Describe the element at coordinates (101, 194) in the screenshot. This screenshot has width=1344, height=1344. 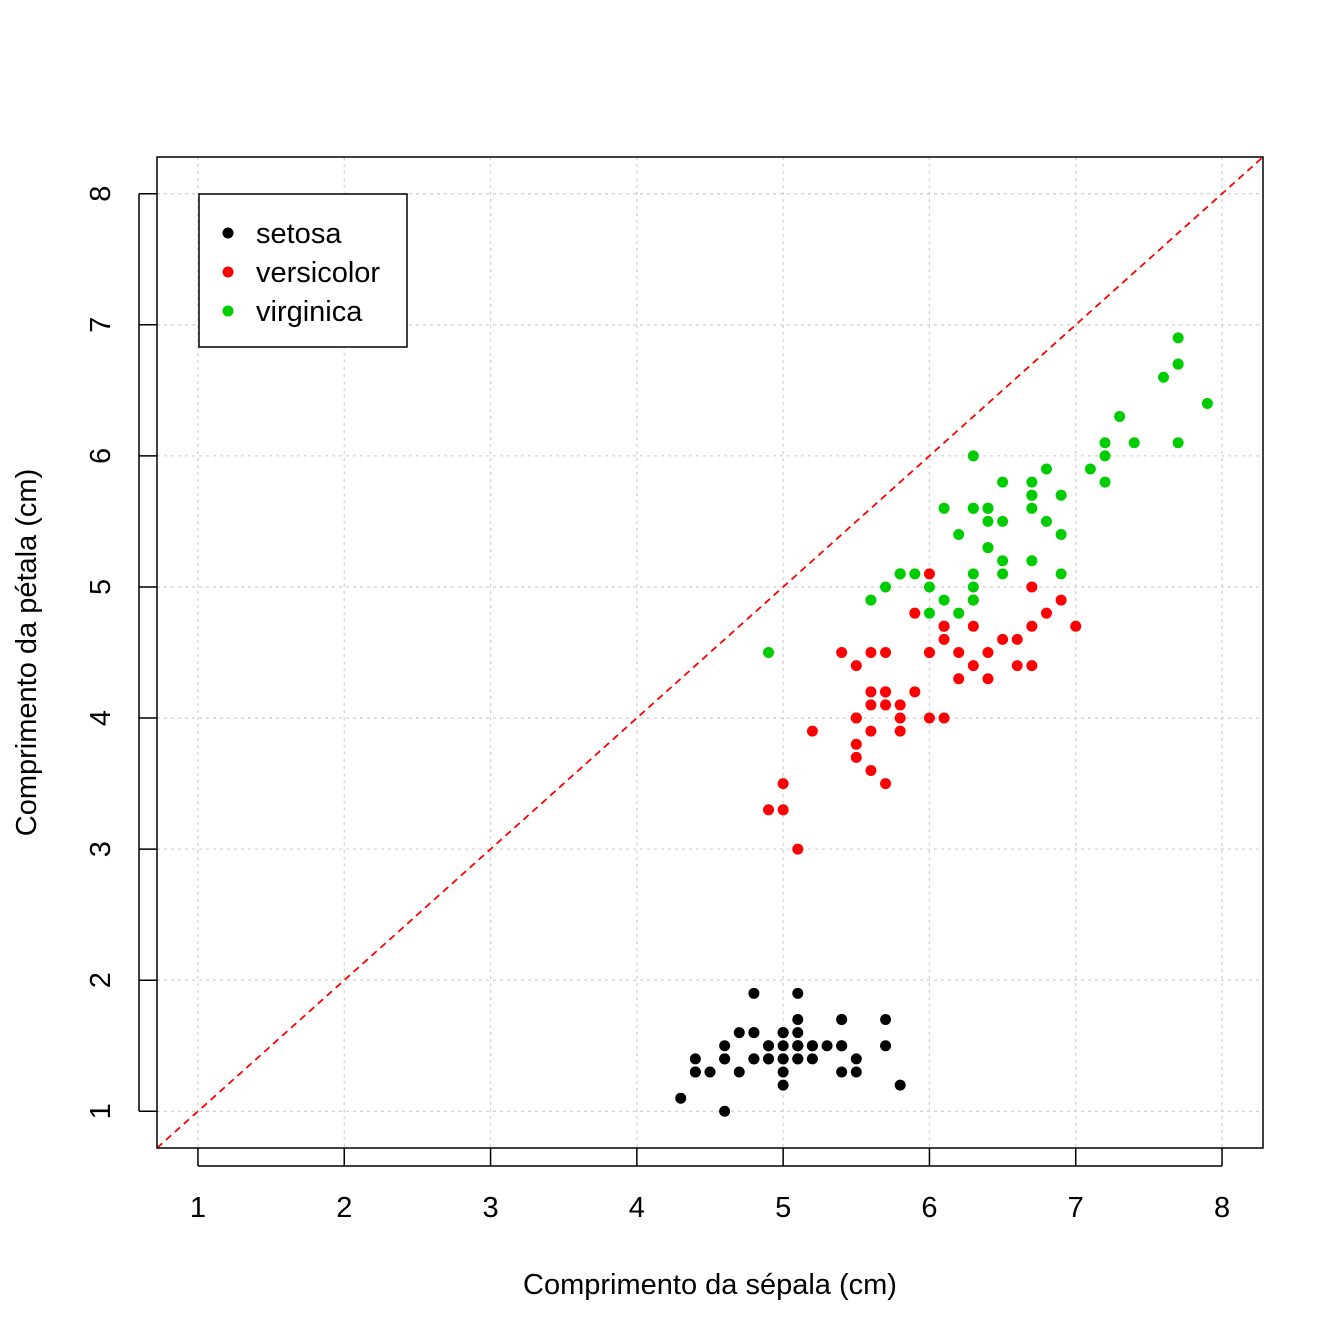
I see `y-tick-label: 8` at that location.